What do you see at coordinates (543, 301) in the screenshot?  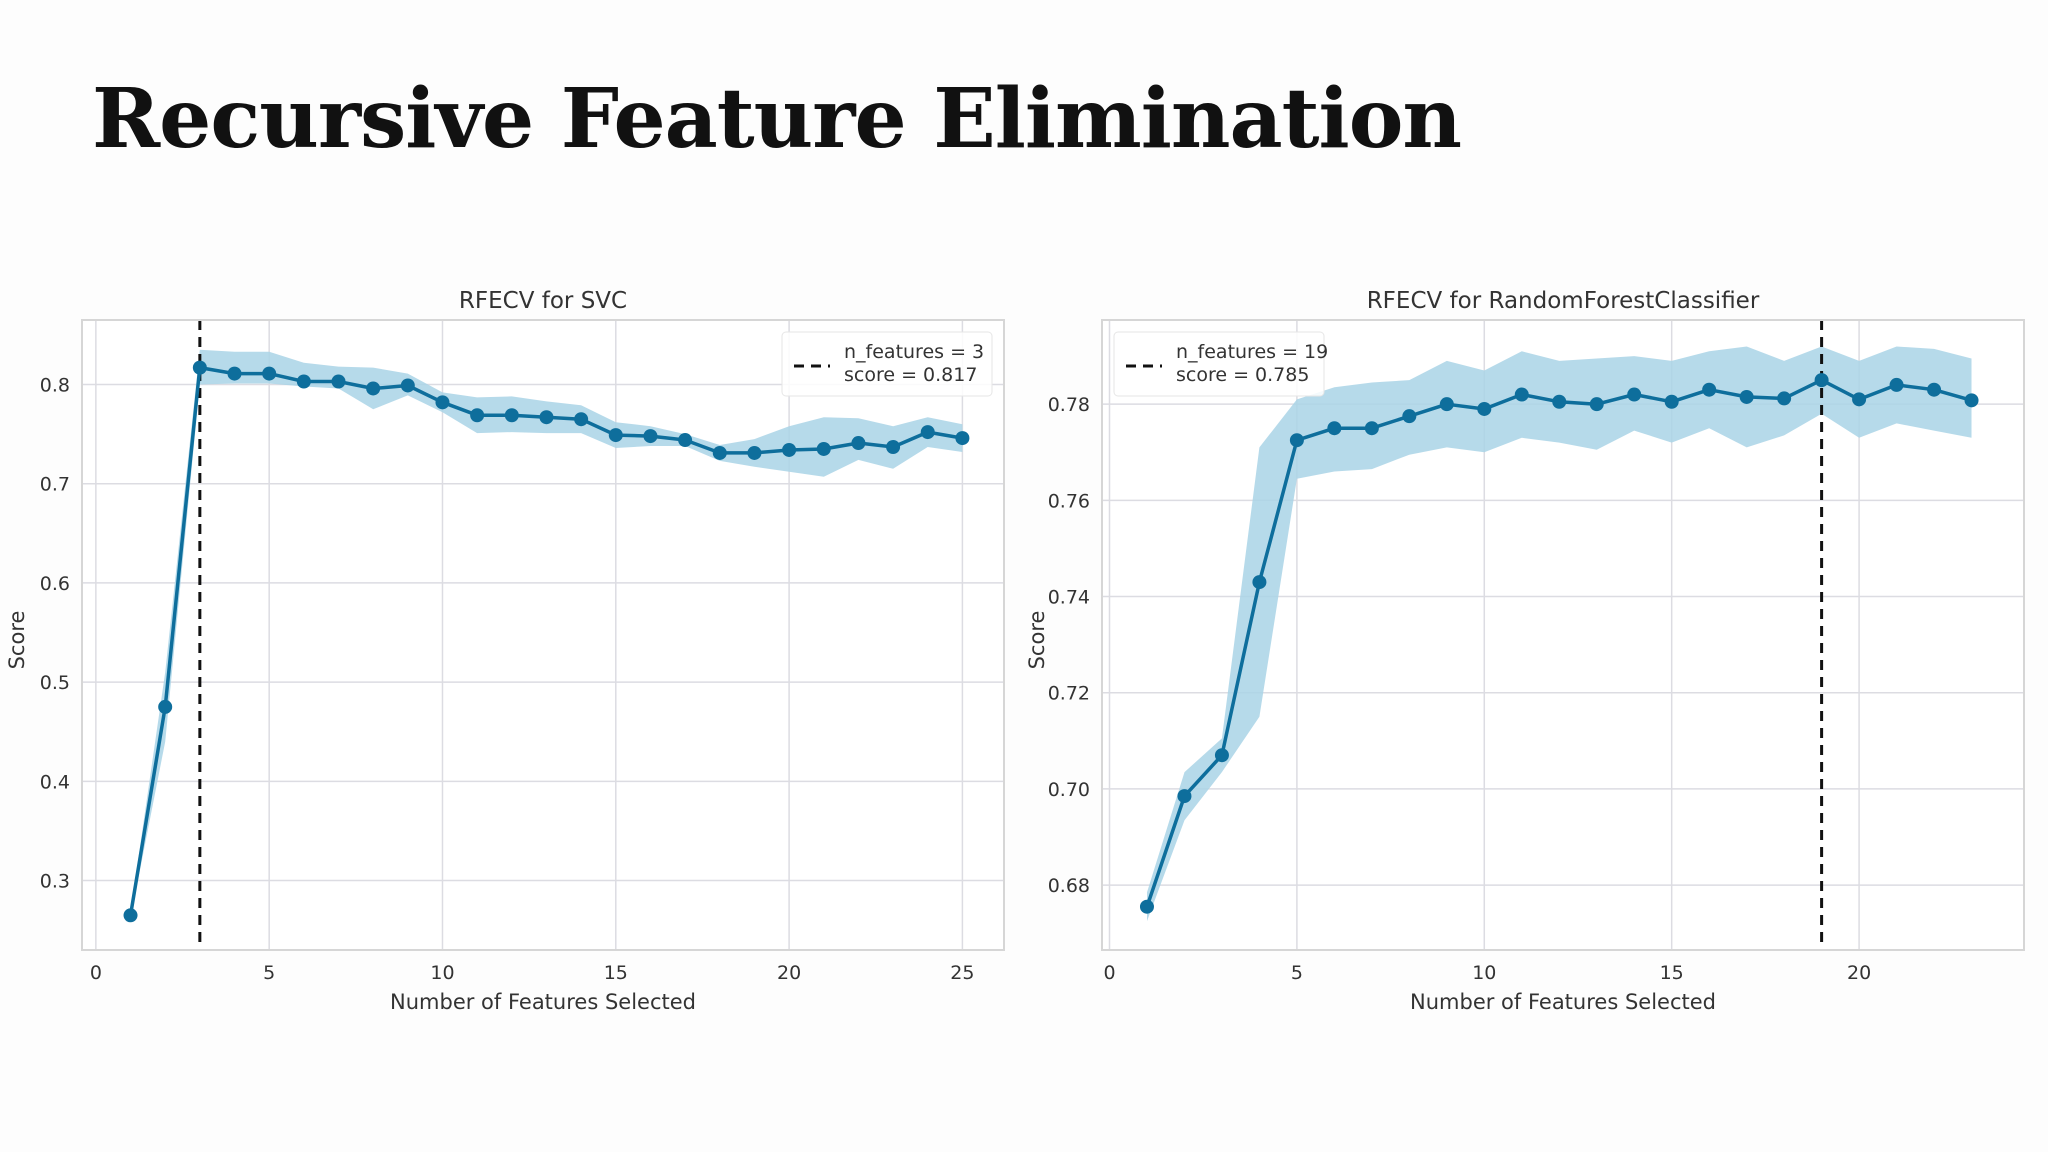 I see `chart-title: RFECV for SVC` at bounding box center [543, 301].